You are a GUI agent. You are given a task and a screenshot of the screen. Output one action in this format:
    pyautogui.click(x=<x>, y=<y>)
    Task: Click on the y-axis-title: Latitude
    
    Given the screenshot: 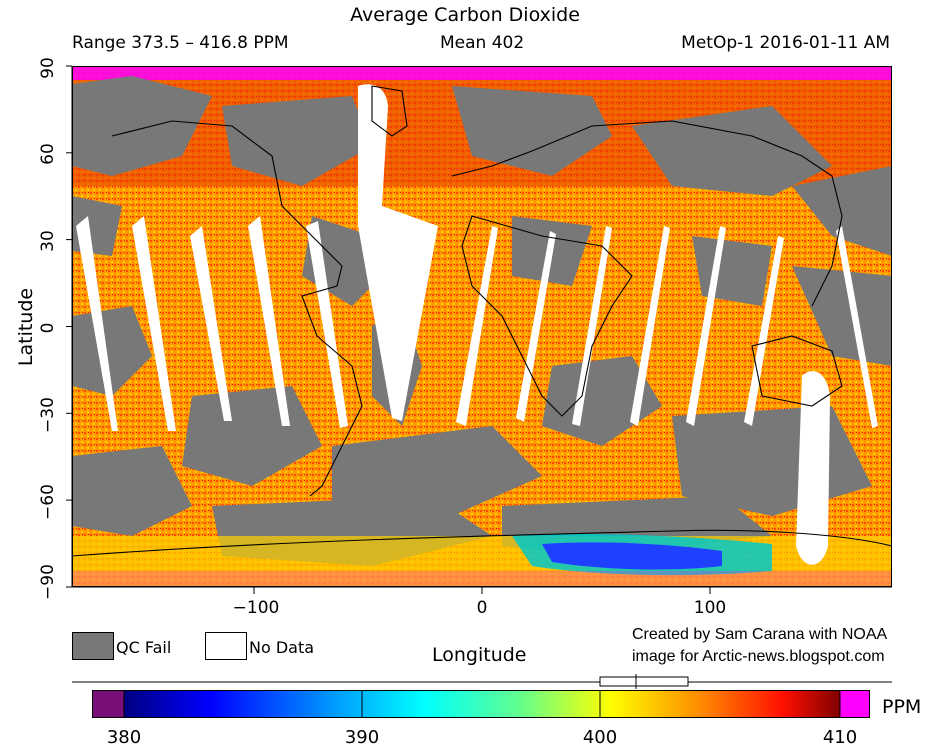 What is the action you would take?
    pyautogui.click(x=26, y=327)
    